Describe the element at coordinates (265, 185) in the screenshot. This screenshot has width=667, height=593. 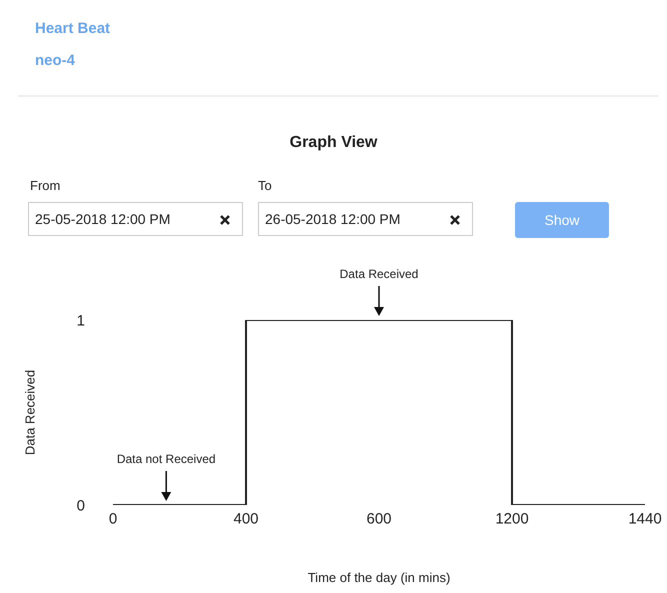
I see `text: To` at that location.